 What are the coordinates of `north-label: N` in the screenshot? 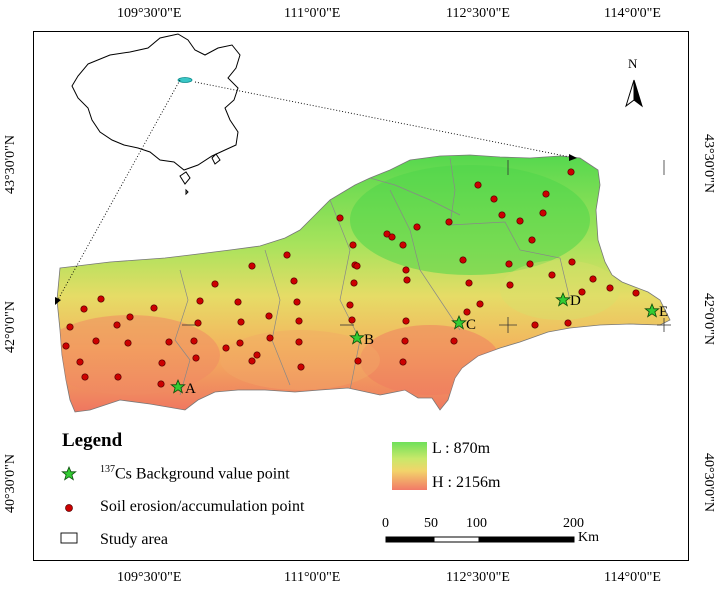 It's located at (633, 63).